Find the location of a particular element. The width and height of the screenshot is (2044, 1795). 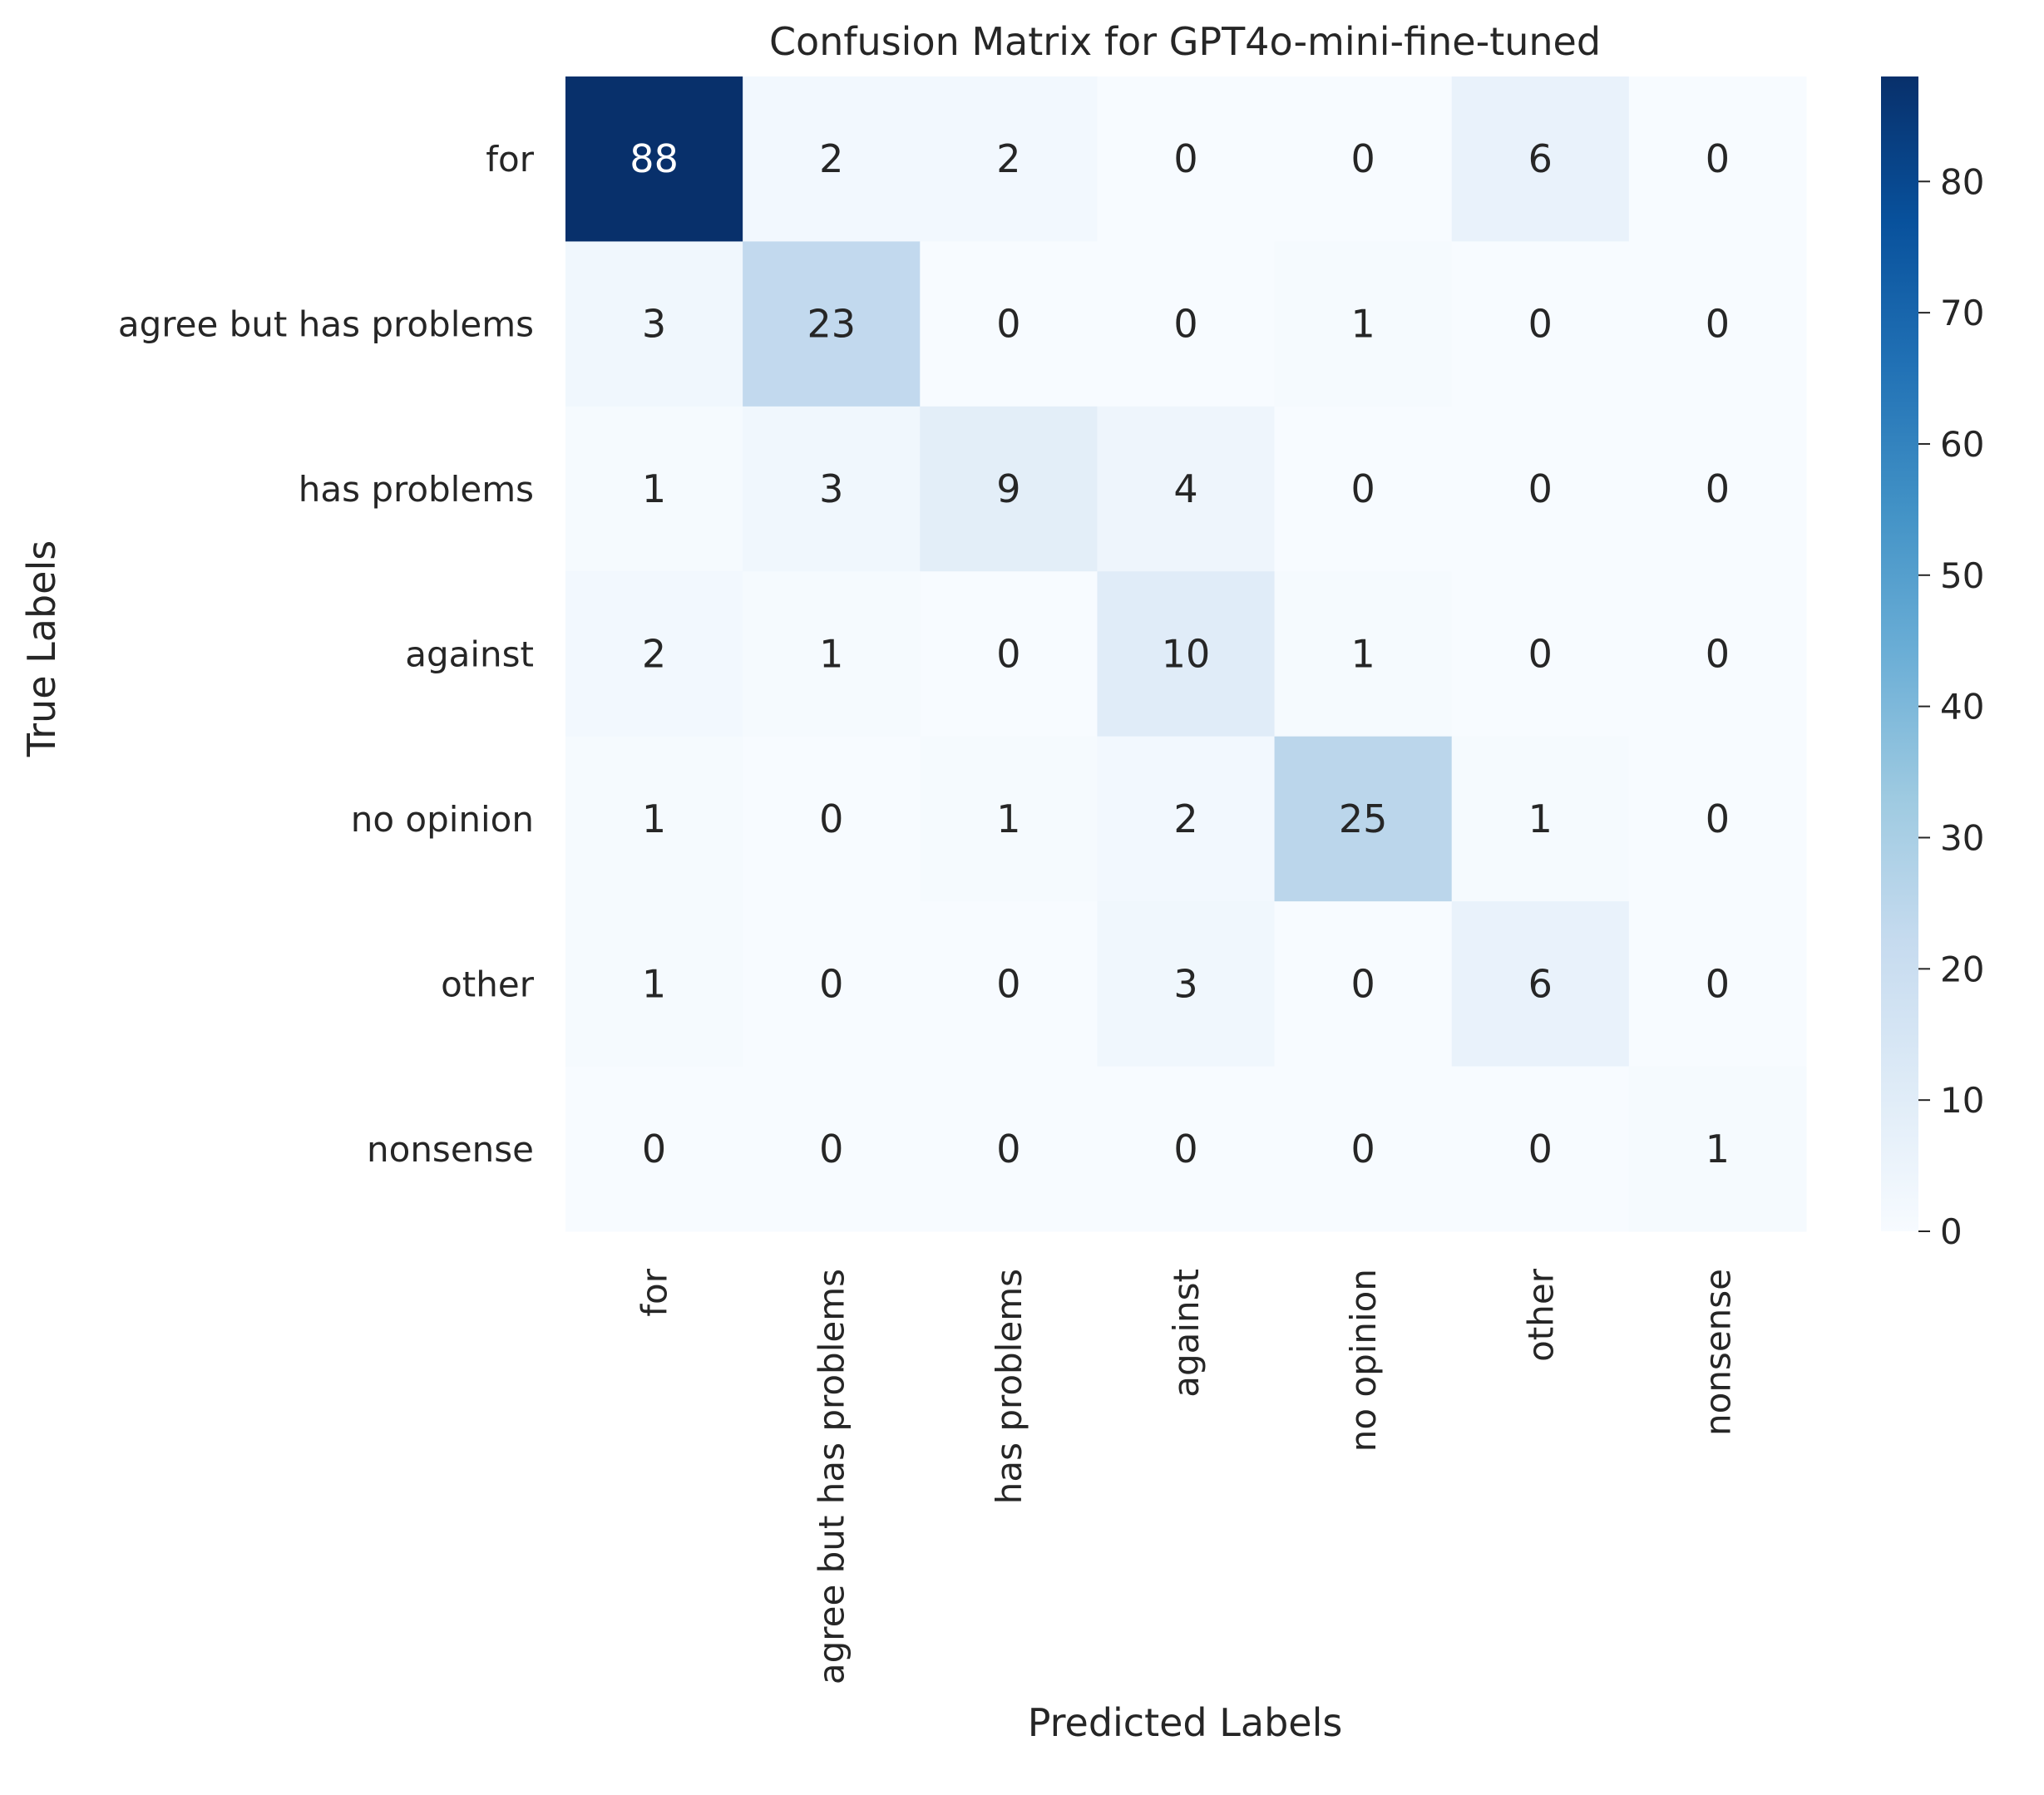

x-tick-label: no opinion is located at coordinates (1363, 1360).